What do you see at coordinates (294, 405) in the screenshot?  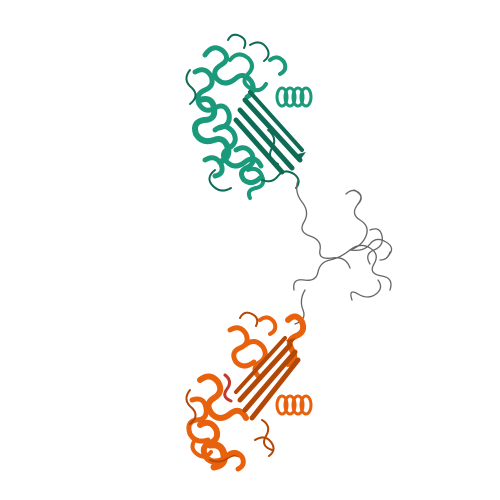 I see `chain-b-helix` at bounding box center [294, 405].